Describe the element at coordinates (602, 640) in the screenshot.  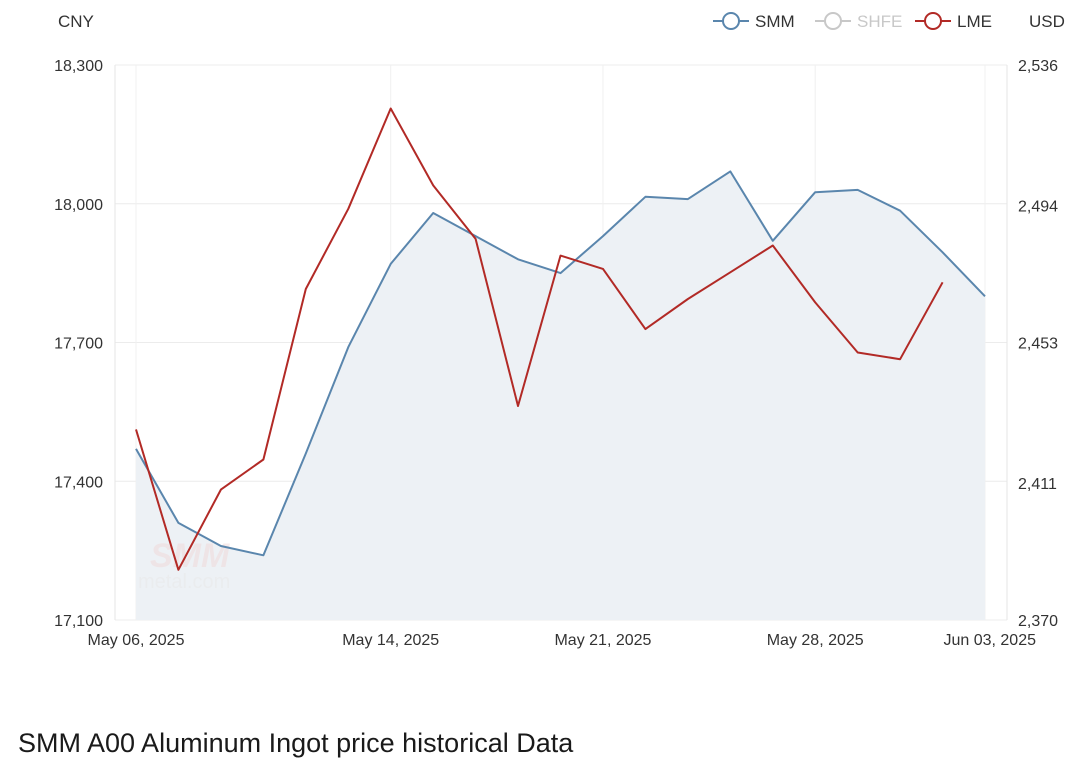
I see `x-tick-label: May 21, 2025` at that location.